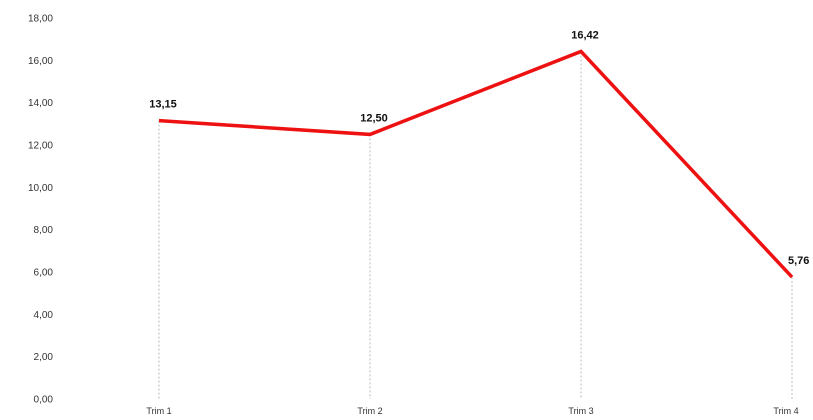 The height and width of the screenshot is (420, 813). Describe the element at coordinates (785, 411) in the screenshot. I see `x-tick-label: Trim 4` at that location.